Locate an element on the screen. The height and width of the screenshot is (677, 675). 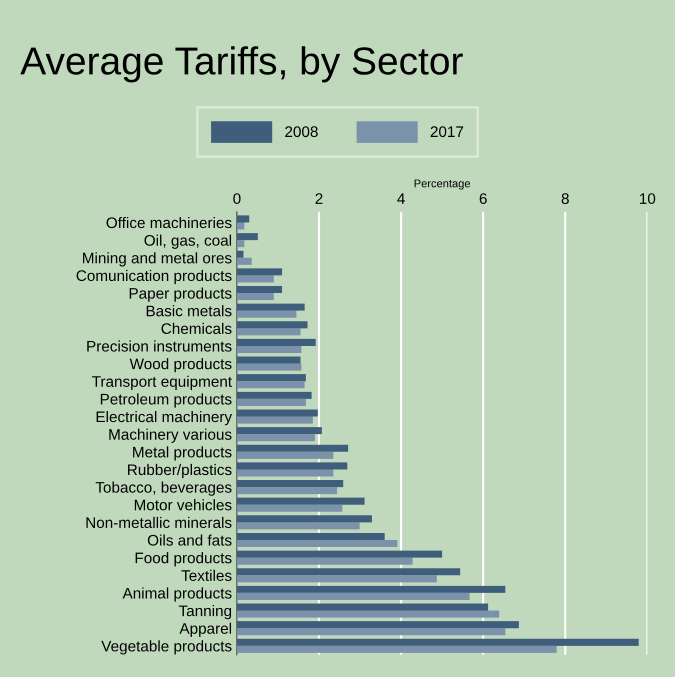
x-tick-label: 2 is located at coordinates (319, 198).